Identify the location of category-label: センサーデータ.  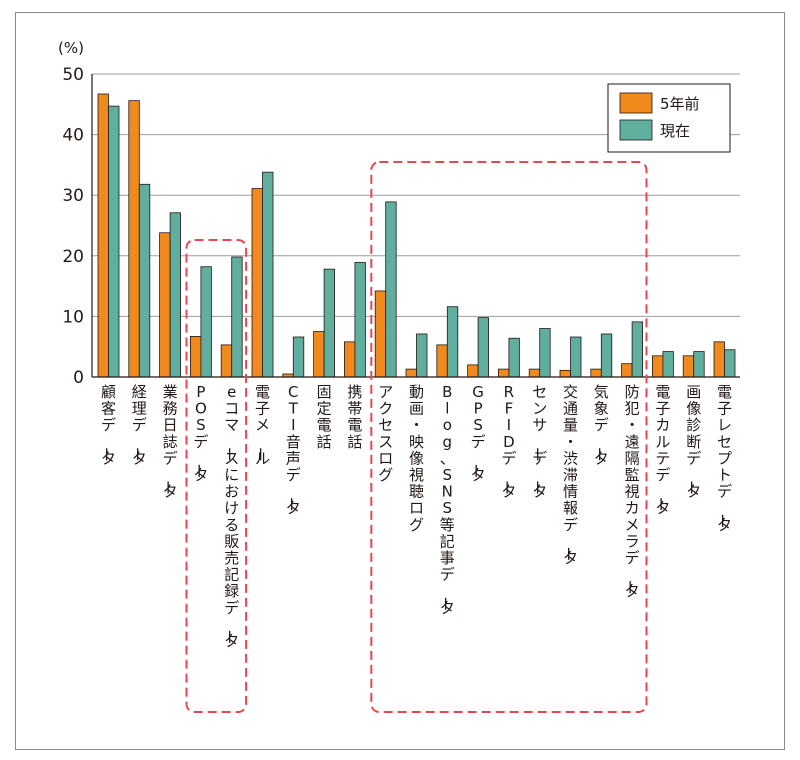
(537, 442).